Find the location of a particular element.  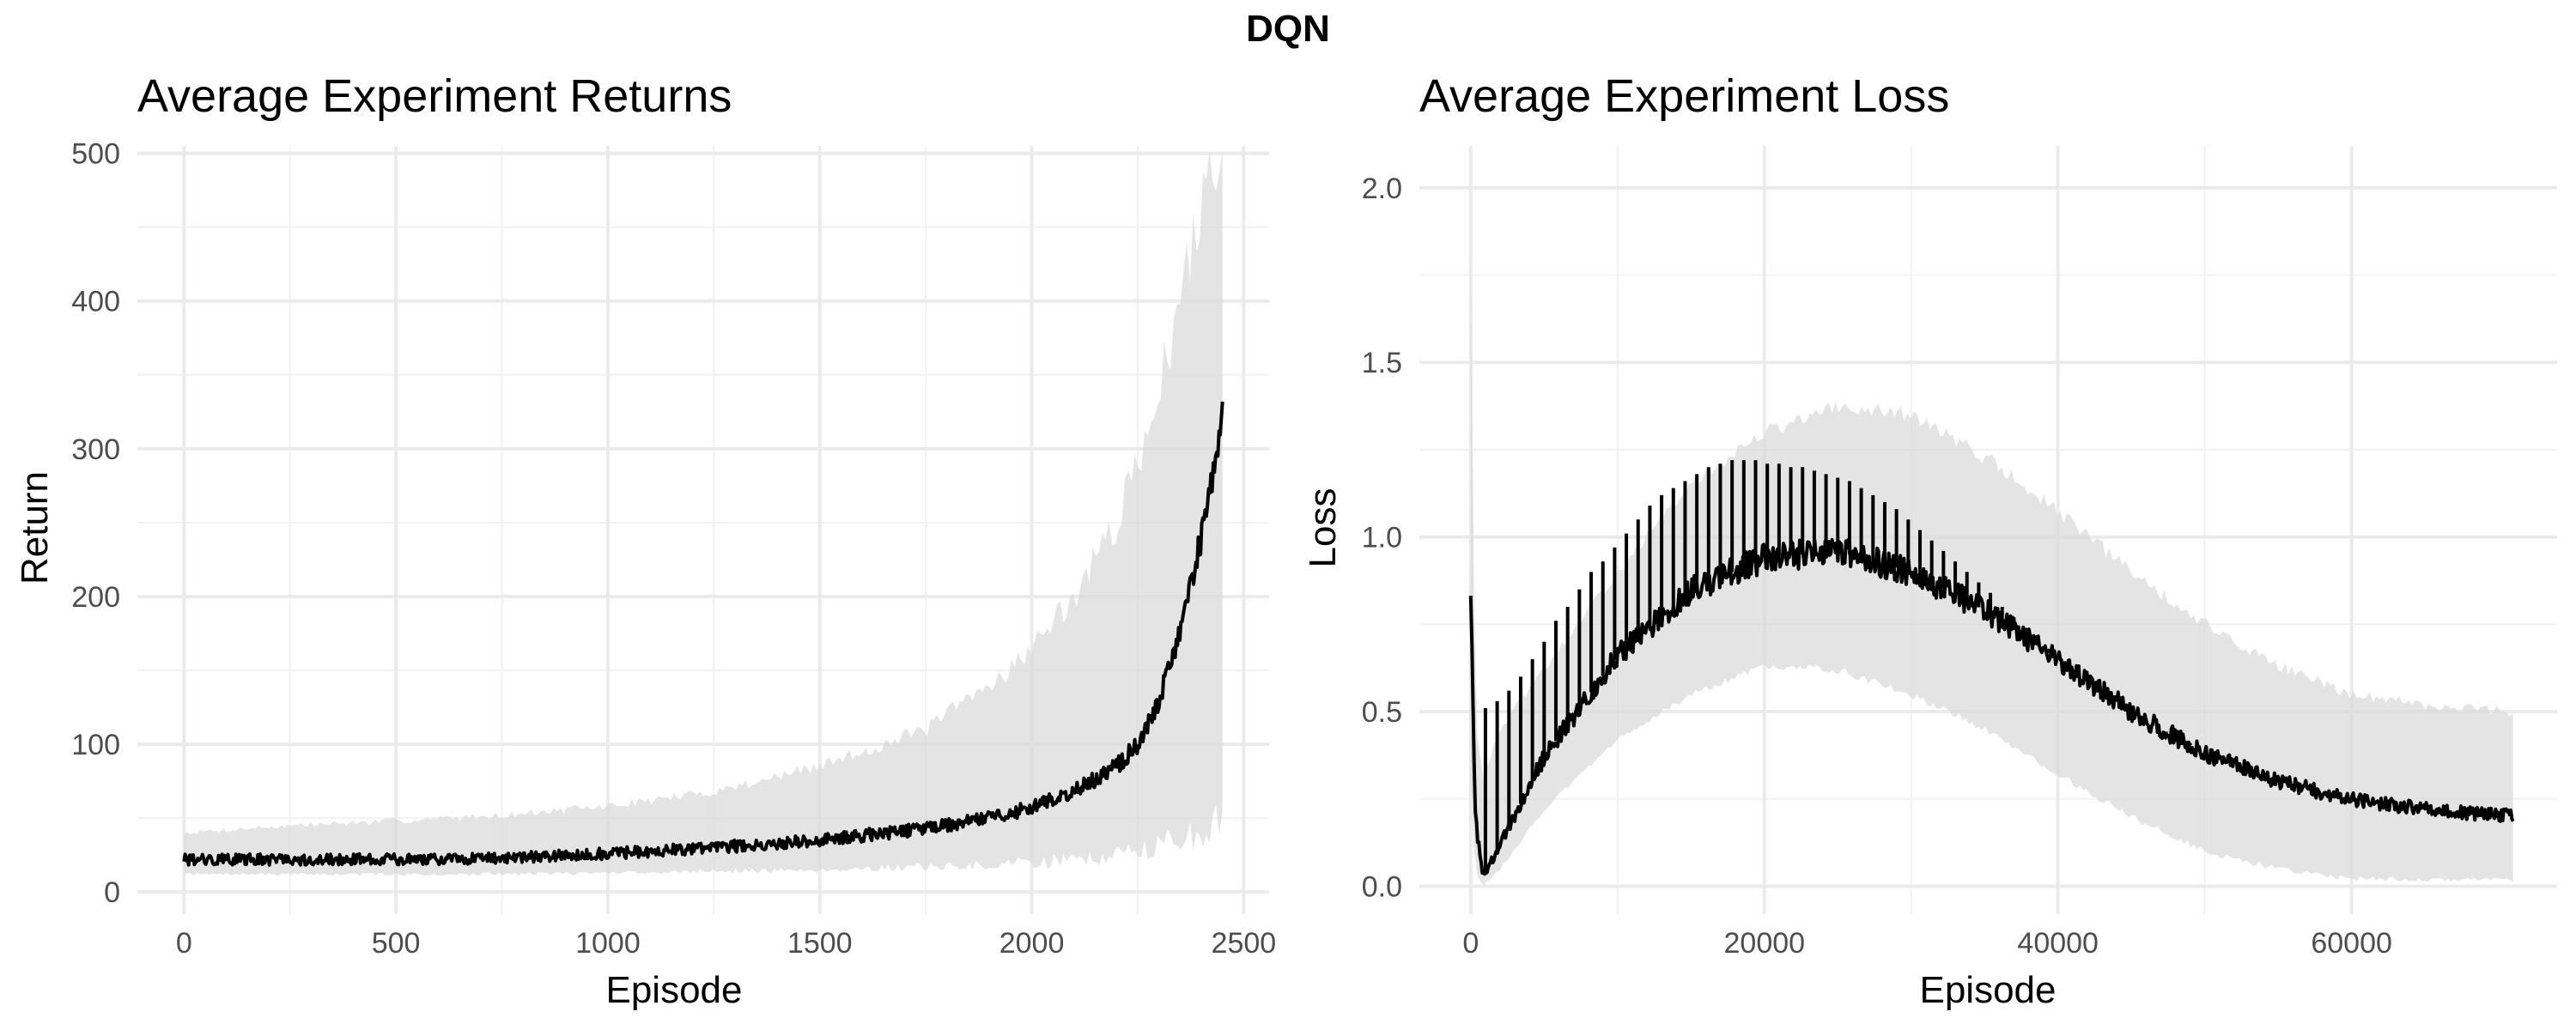

returns-y-tick-label: 300 is located at coordinates (96, 449).